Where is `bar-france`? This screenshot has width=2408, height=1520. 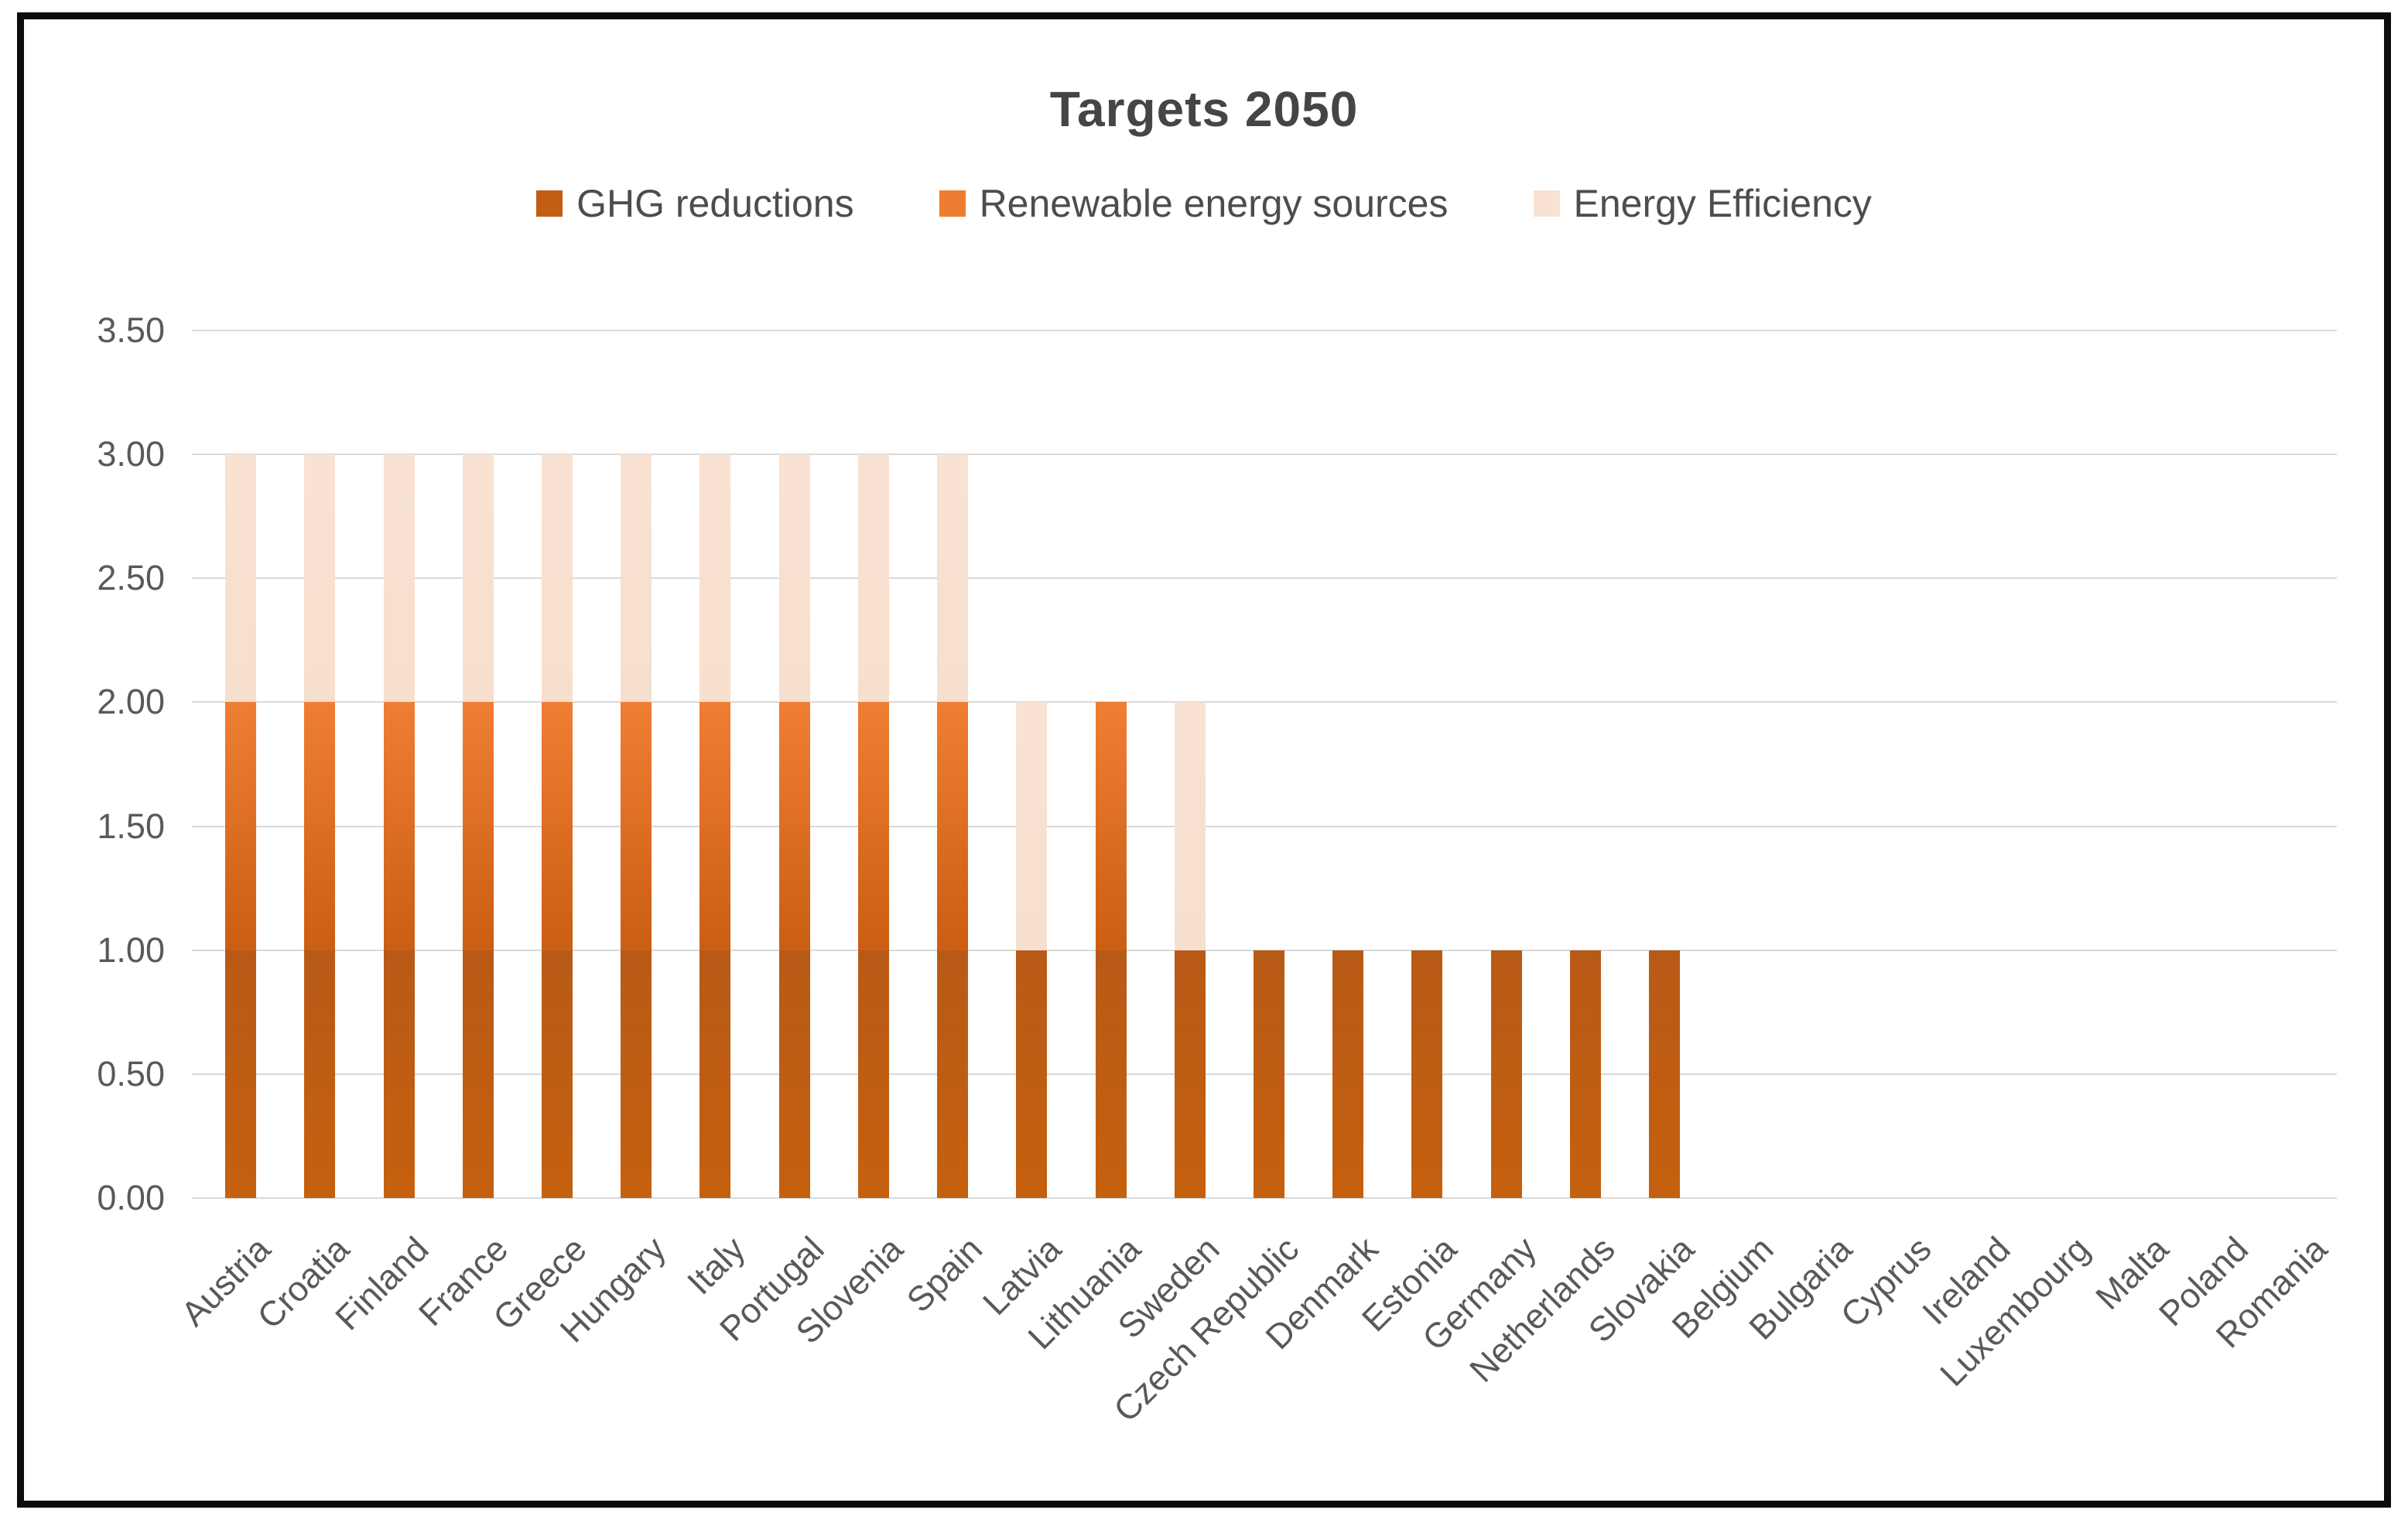
bar-france is located at coordinates (478, 826).